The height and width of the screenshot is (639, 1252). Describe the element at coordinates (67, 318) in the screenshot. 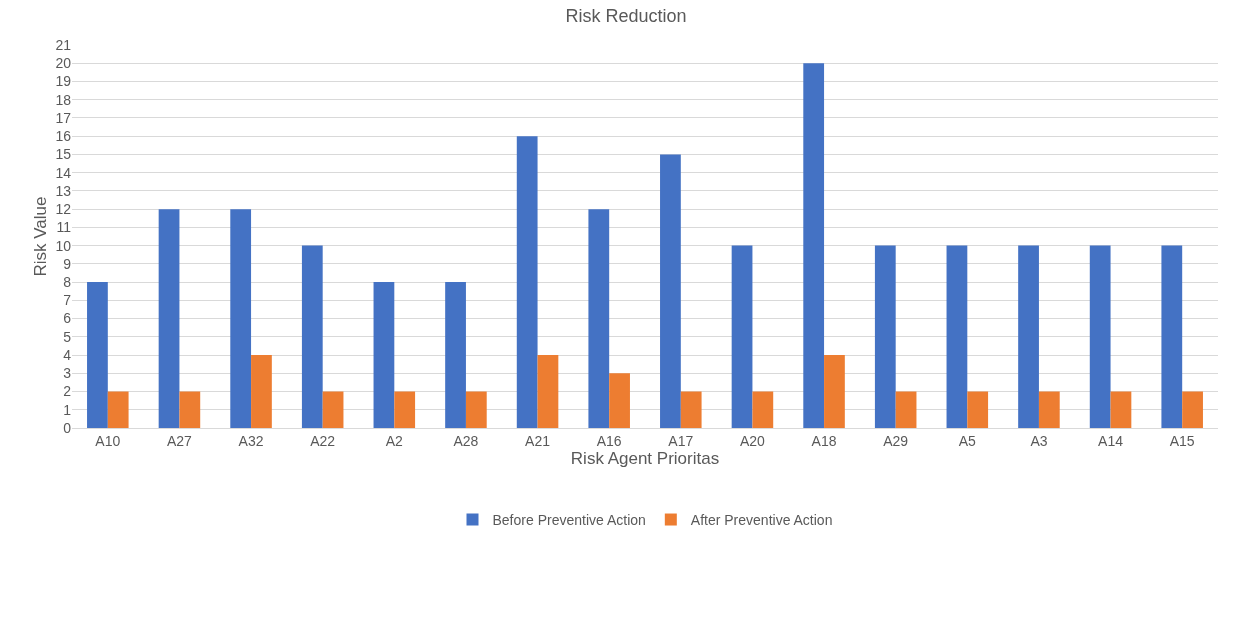

I see `y-tick-label: 6` at that location.